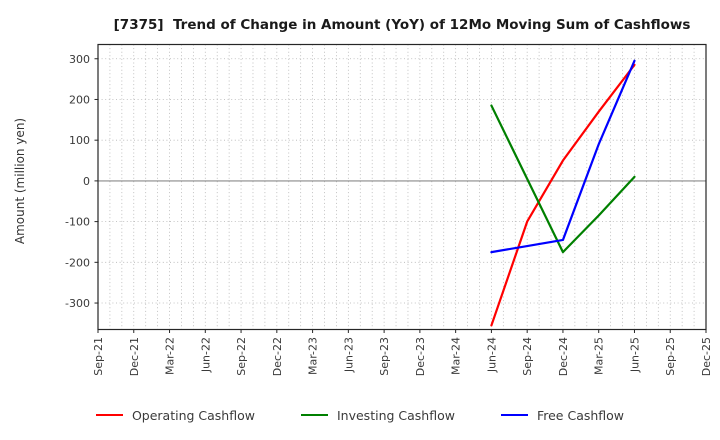 This screenshot has width=720, height=440. Describe the element at coordinates (527, 356) in the screenshot. I see `x-tick-label: Sep-24` at that location.